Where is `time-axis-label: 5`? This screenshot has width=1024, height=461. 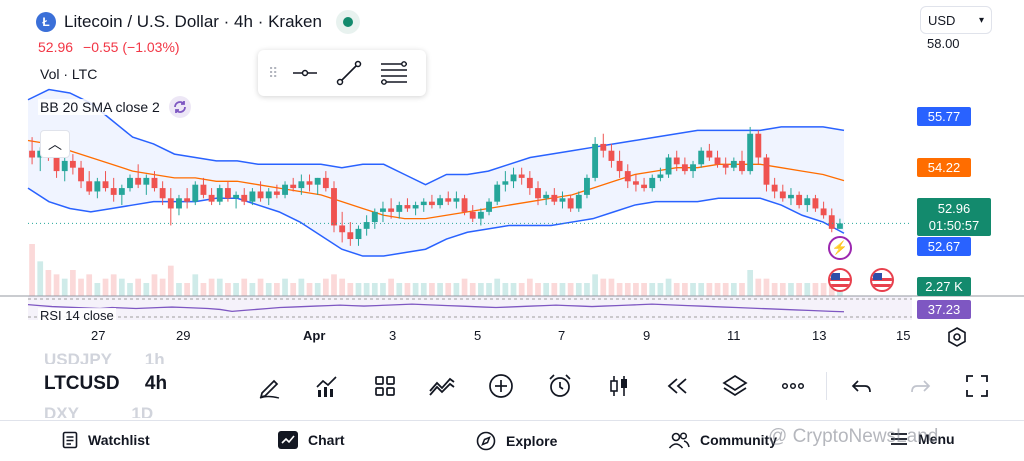
time-axis-label: 5 is located at coordinates (478, 335).